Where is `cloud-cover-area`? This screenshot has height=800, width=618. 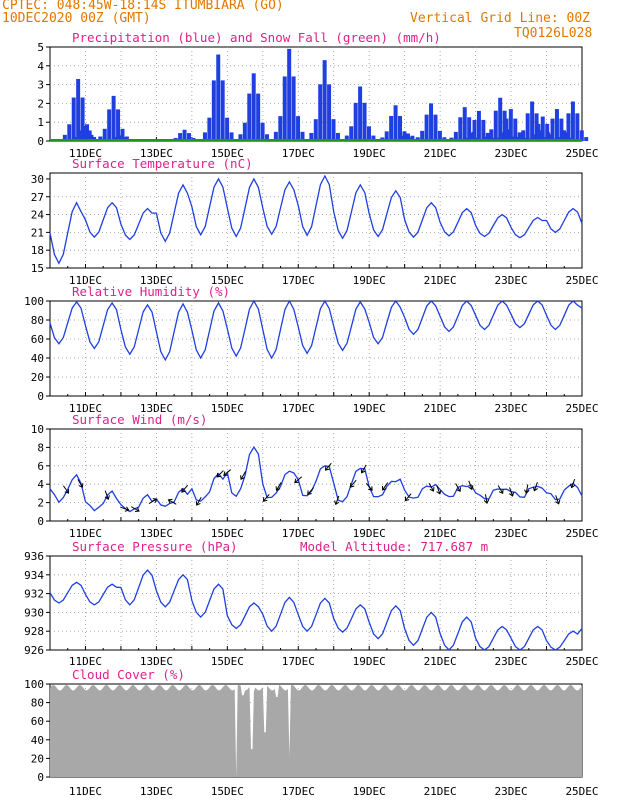 cloud-cover-area is located at coordinates (316, 730).